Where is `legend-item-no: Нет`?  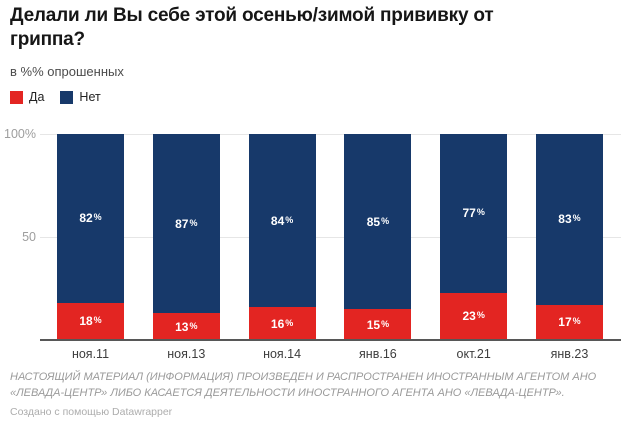 legend-item-no: Нет is located at coordinates (80, 97).